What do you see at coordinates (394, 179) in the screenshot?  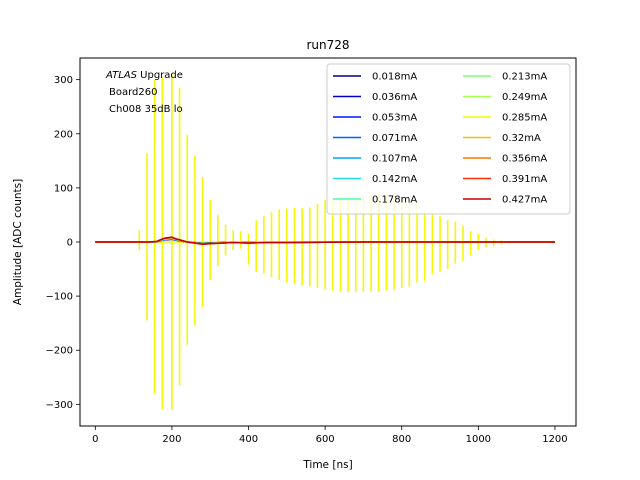 I see `legend-label: 0.142mA` at bounding box center [394, 179].